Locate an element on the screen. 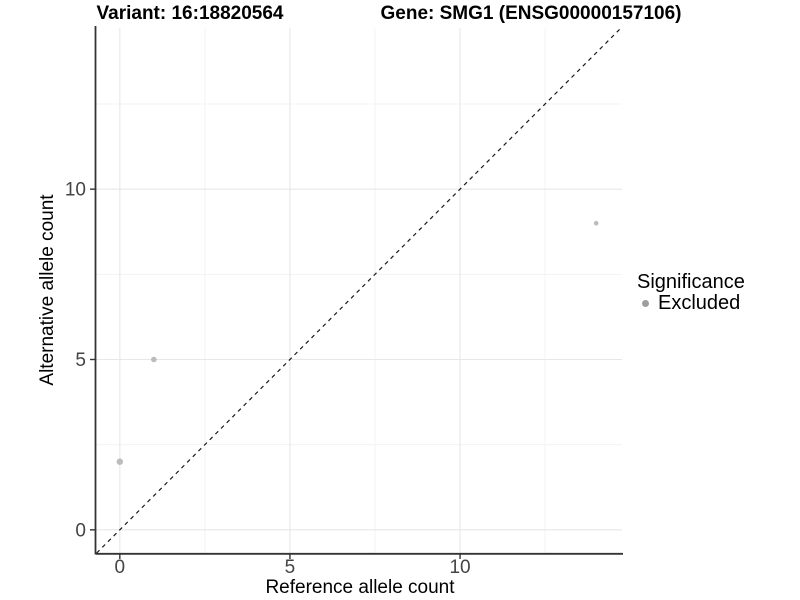  x-axis-title: Reference allele count is located at coordinates (360, 587).